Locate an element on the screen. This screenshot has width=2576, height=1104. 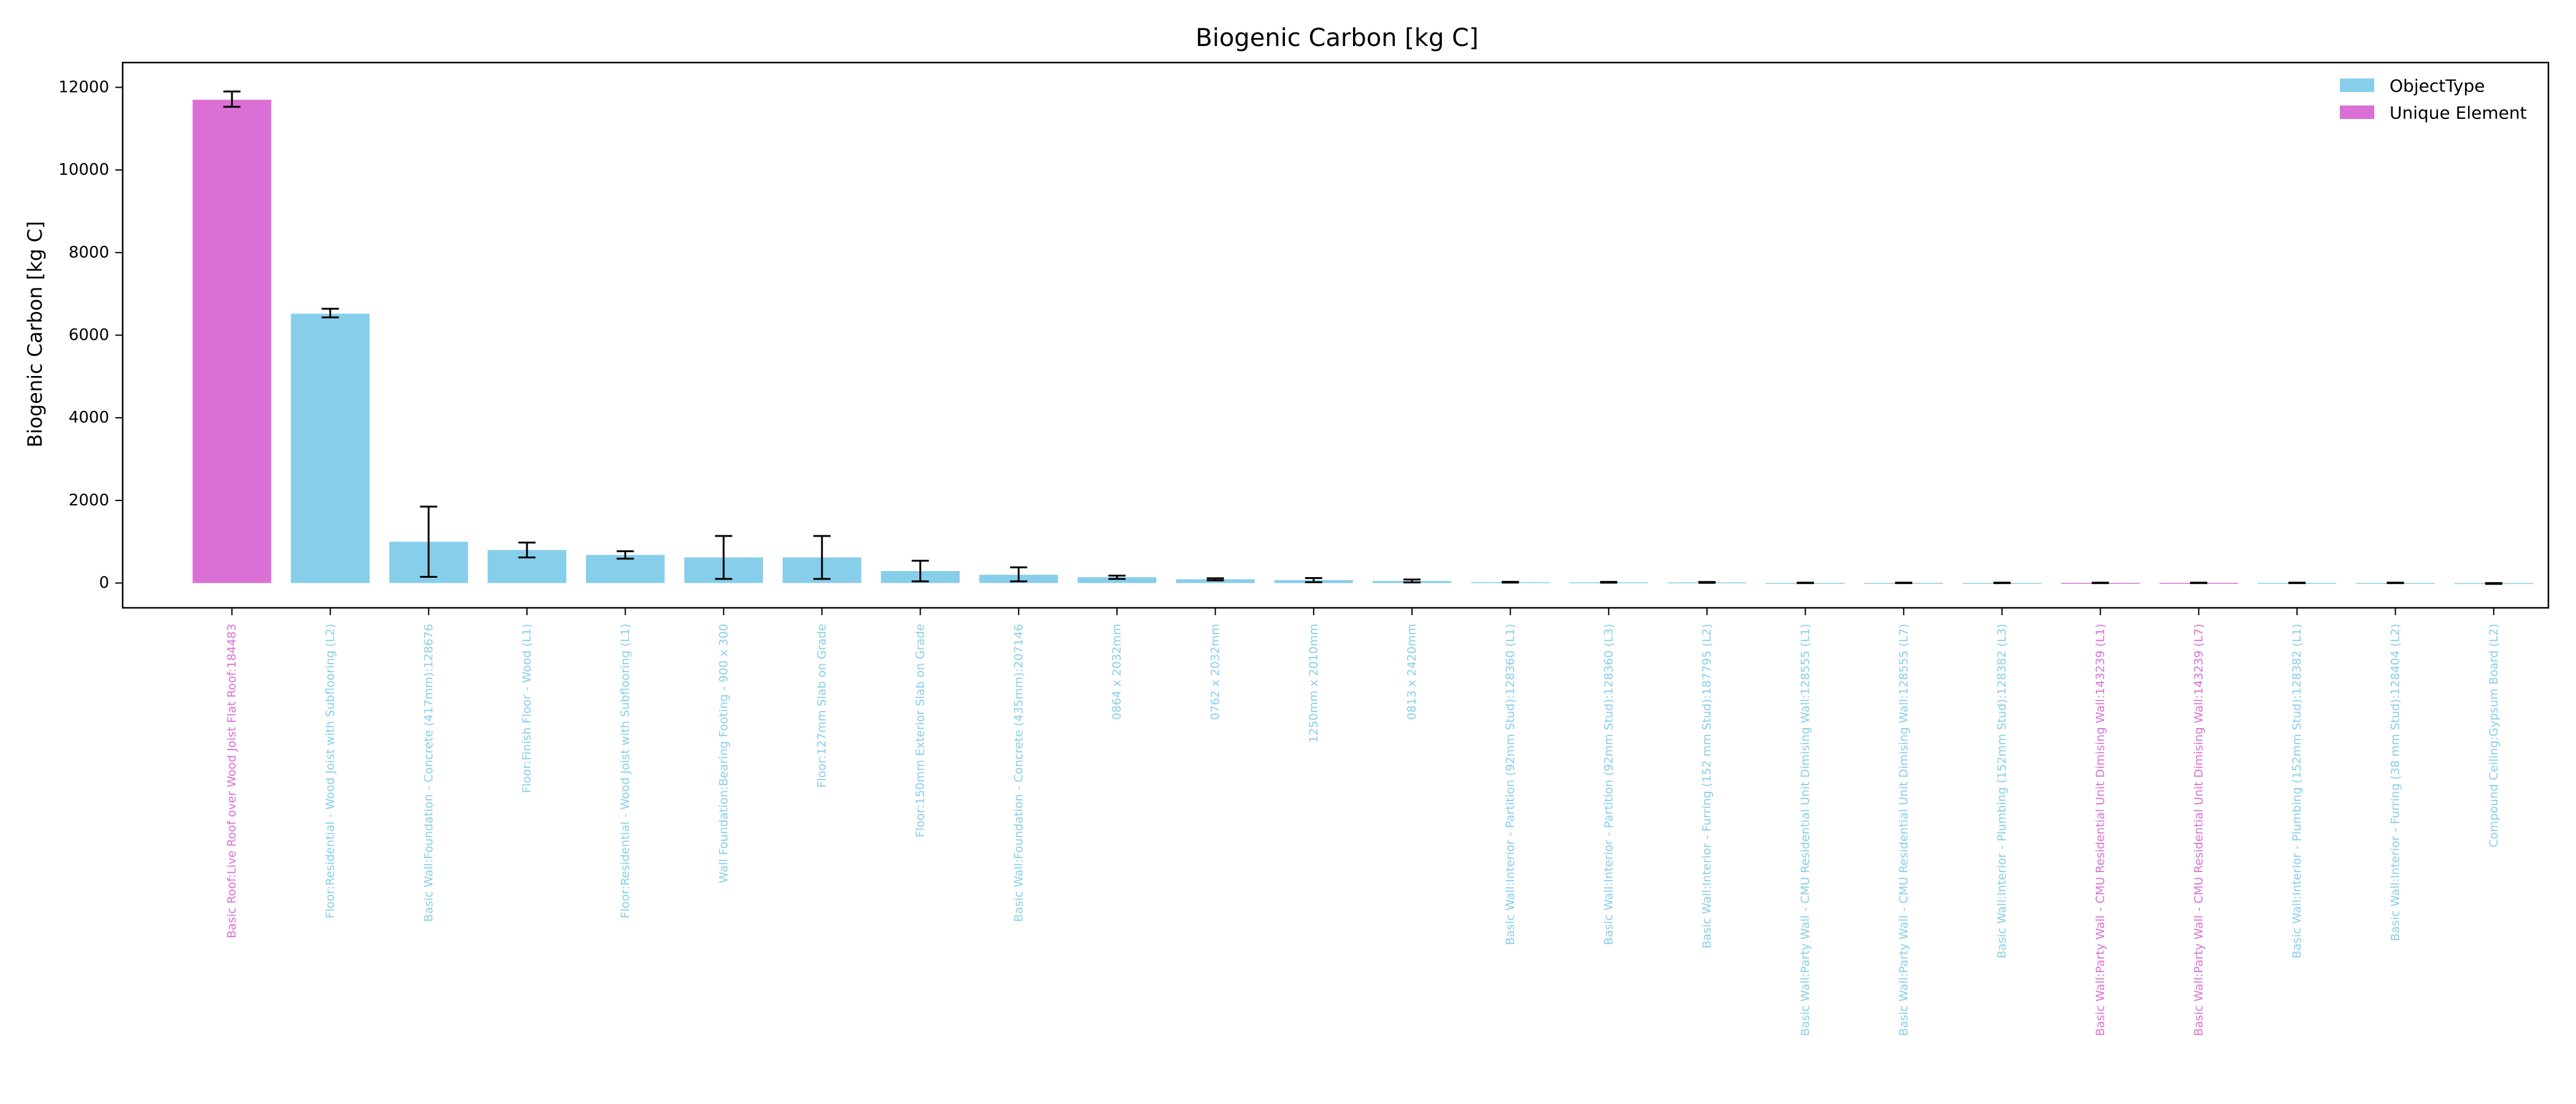
y-tick-label: 0 is located at coordinates (104, 583).